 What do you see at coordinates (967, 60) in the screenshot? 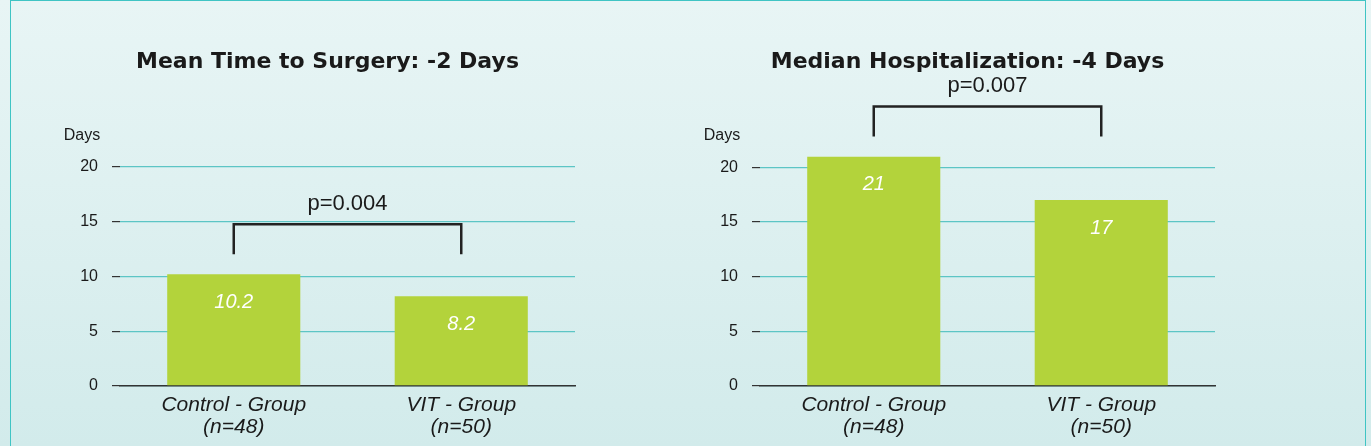
I see `chart-title: Median Hospitalization: -4 Days` at bounding box center [967, 60].